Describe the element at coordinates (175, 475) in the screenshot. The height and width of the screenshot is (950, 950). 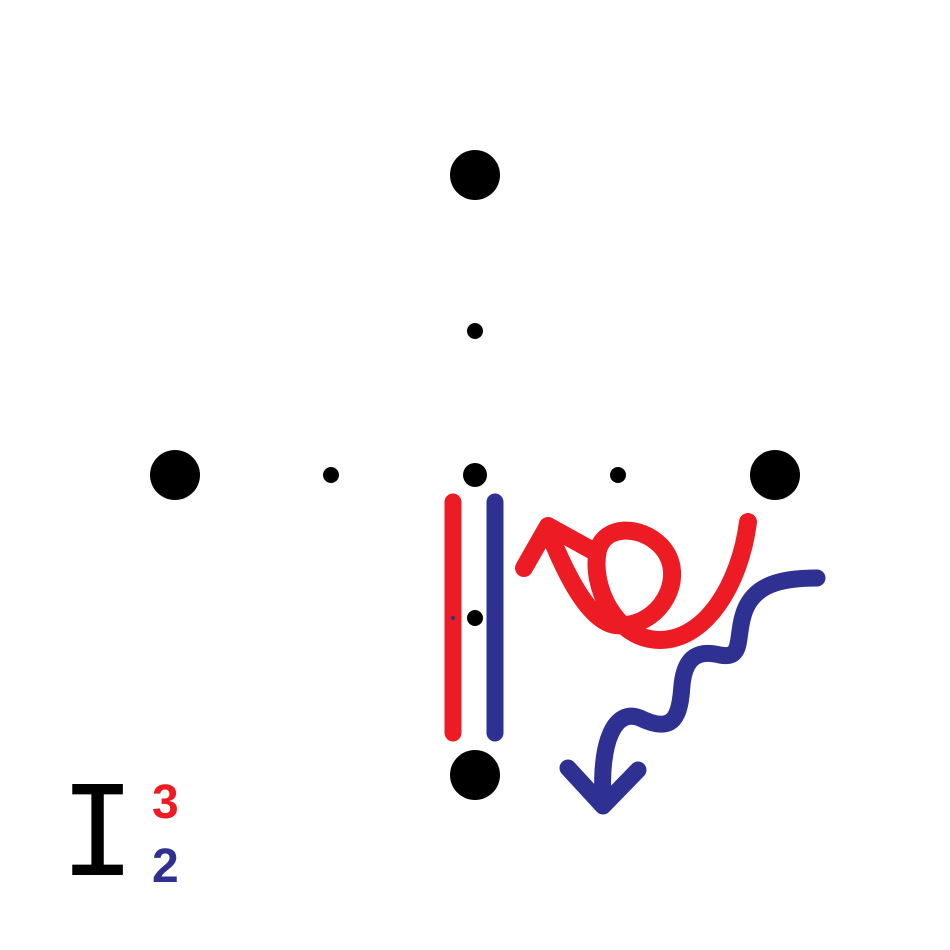
I see `left-large-dot` at that location.